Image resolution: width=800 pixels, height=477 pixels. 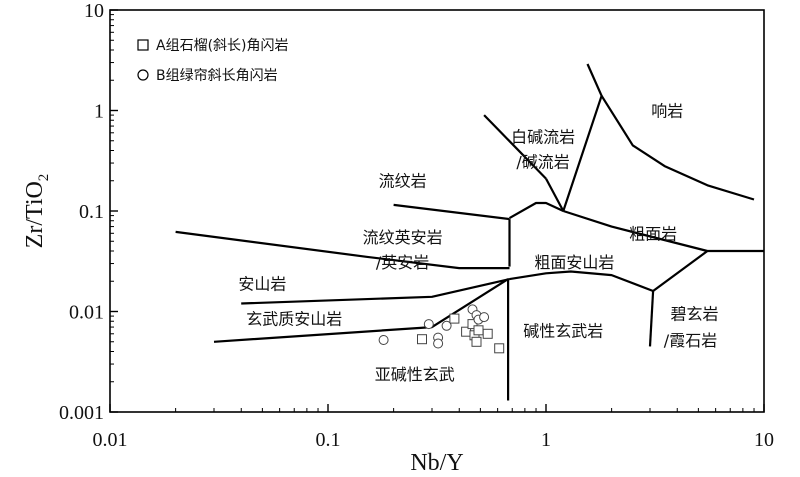 I want to click on sample-points, so click(x=441, y=329).